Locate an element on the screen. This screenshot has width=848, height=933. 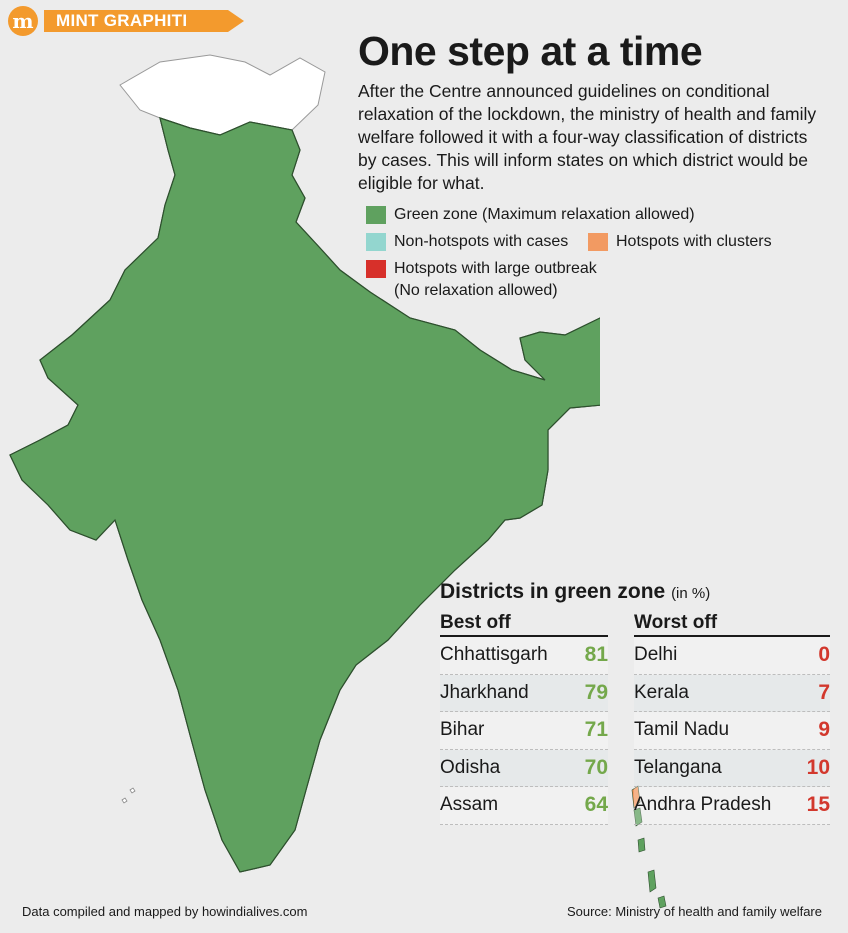
state-name: Tamil Nadu is located at coordinates (682, 730).